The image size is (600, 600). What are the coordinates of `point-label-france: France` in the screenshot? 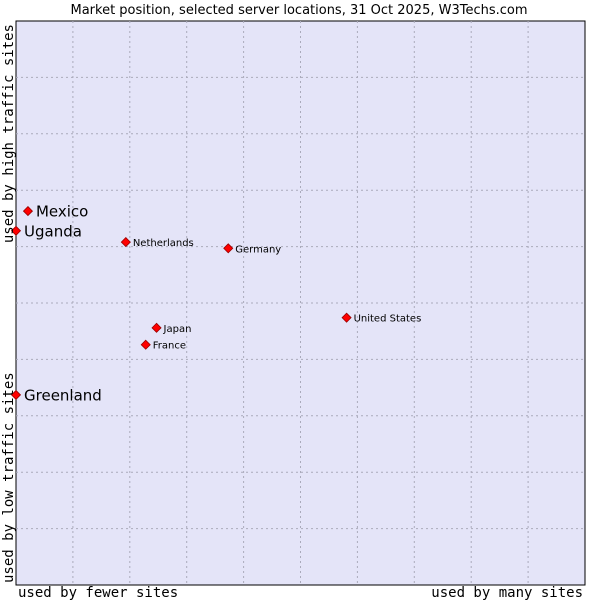 It's located at (169, 346).